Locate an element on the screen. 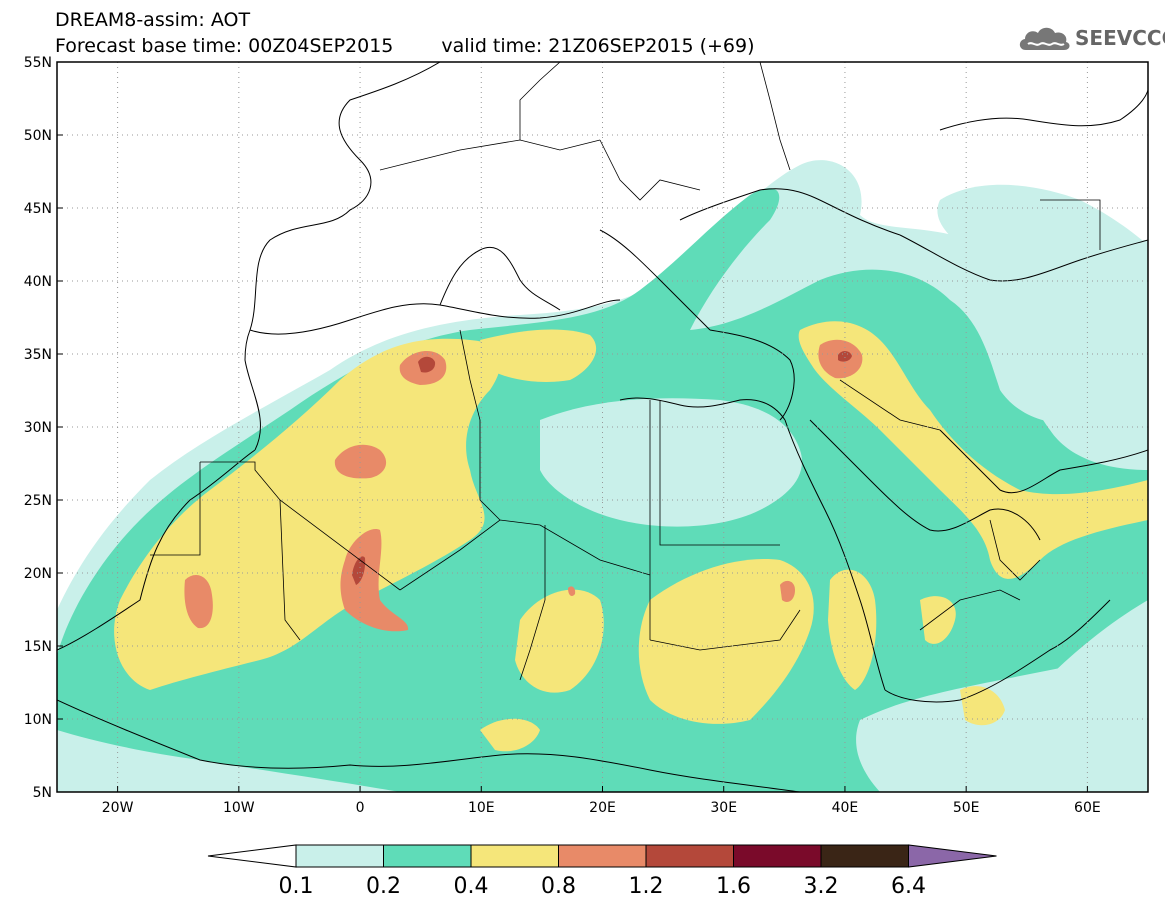 The image size is (1165, 905). lat-label: 40N is located at coordinates (38, 282).